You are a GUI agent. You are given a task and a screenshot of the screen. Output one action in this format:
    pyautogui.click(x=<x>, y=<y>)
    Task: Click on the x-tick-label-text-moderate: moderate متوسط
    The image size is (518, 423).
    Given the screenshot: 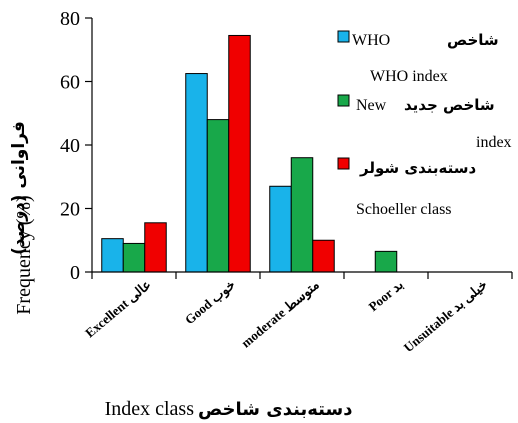 What is the action you would take?
    pyautogui.click(x=280, y=314)
    